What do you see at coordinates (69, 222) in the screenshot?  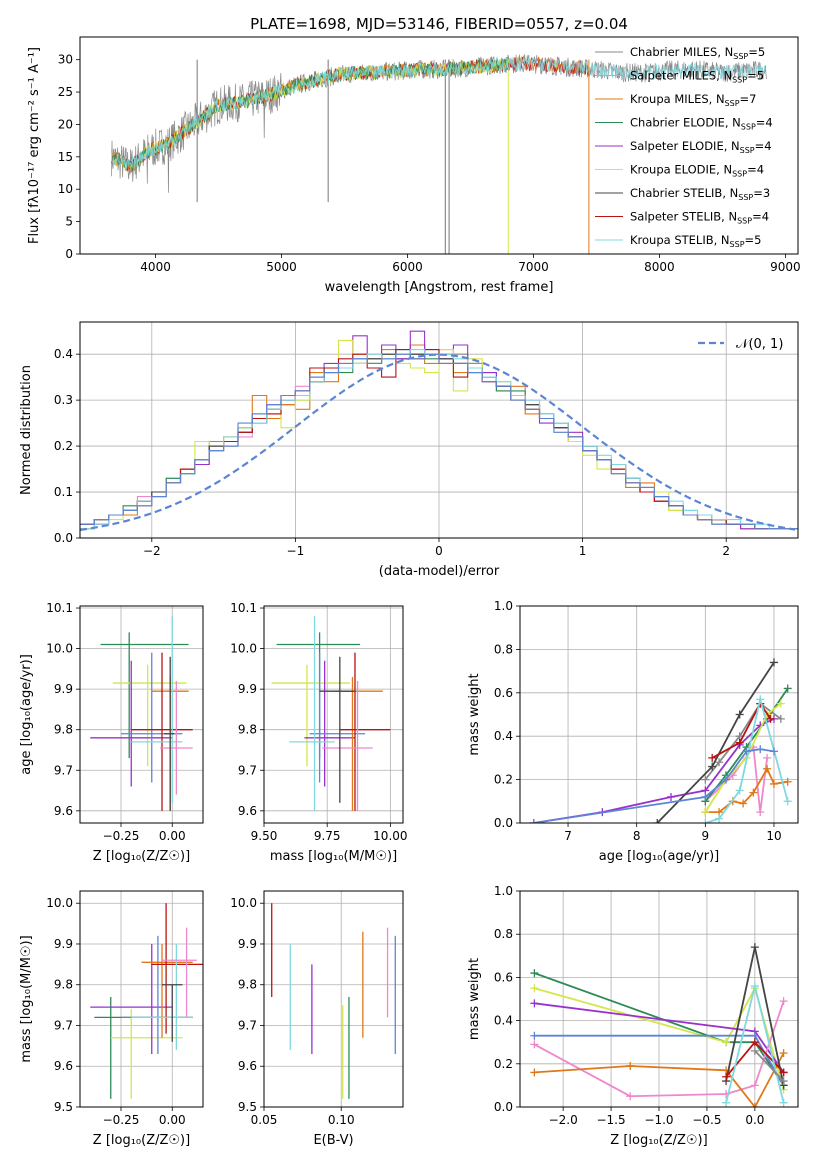 I see `y-tick-label: 5` at bounding box center [69, 222].